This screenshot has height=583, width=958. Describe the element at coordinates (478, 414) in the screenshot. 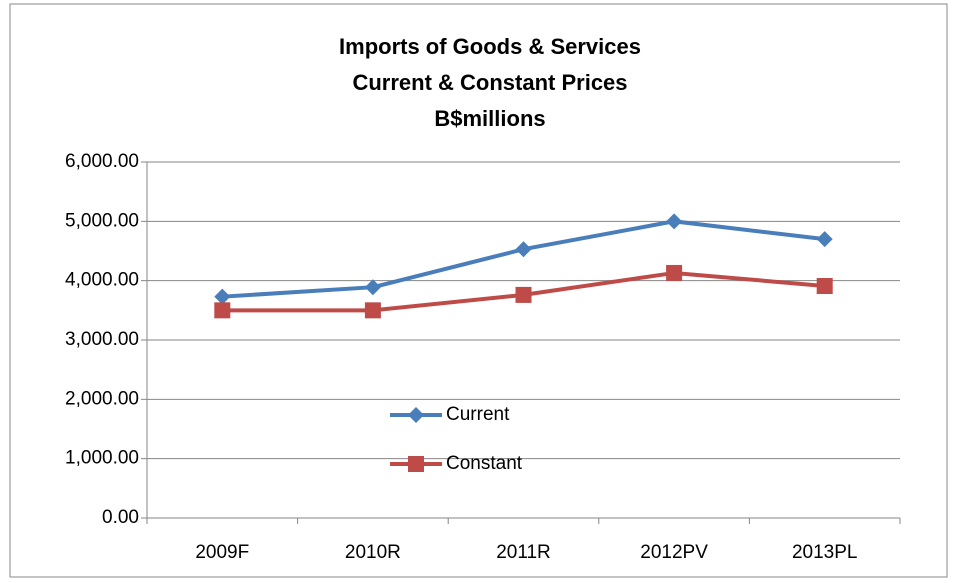

I see `legend-label: Current` at that location.